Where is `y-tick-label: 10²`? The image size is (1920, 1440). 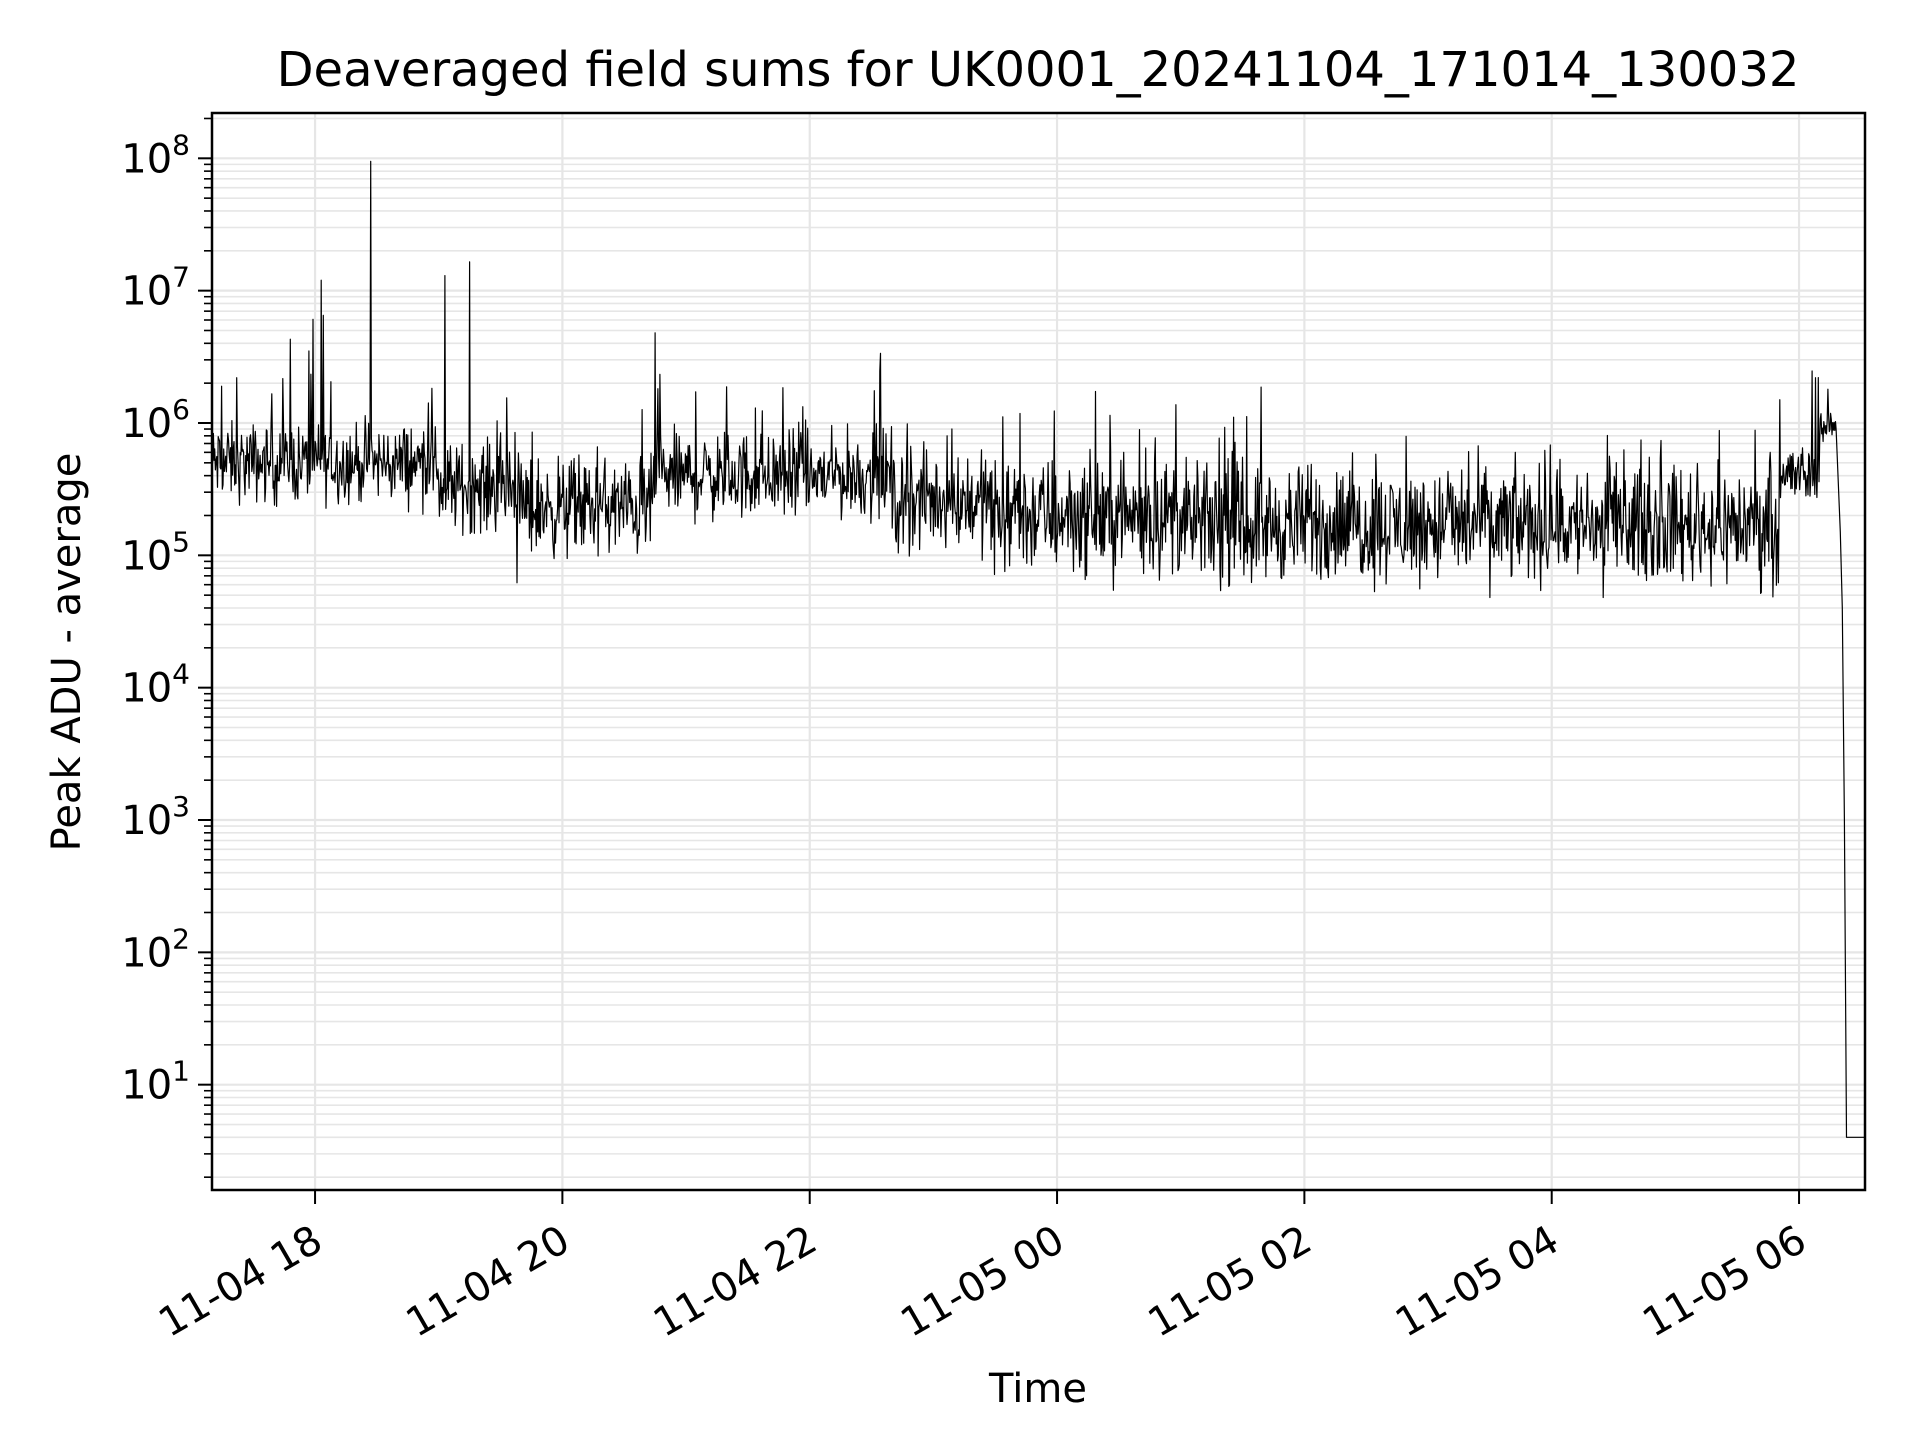 y-tick-label: 10² is located at coordinates (155, 949).